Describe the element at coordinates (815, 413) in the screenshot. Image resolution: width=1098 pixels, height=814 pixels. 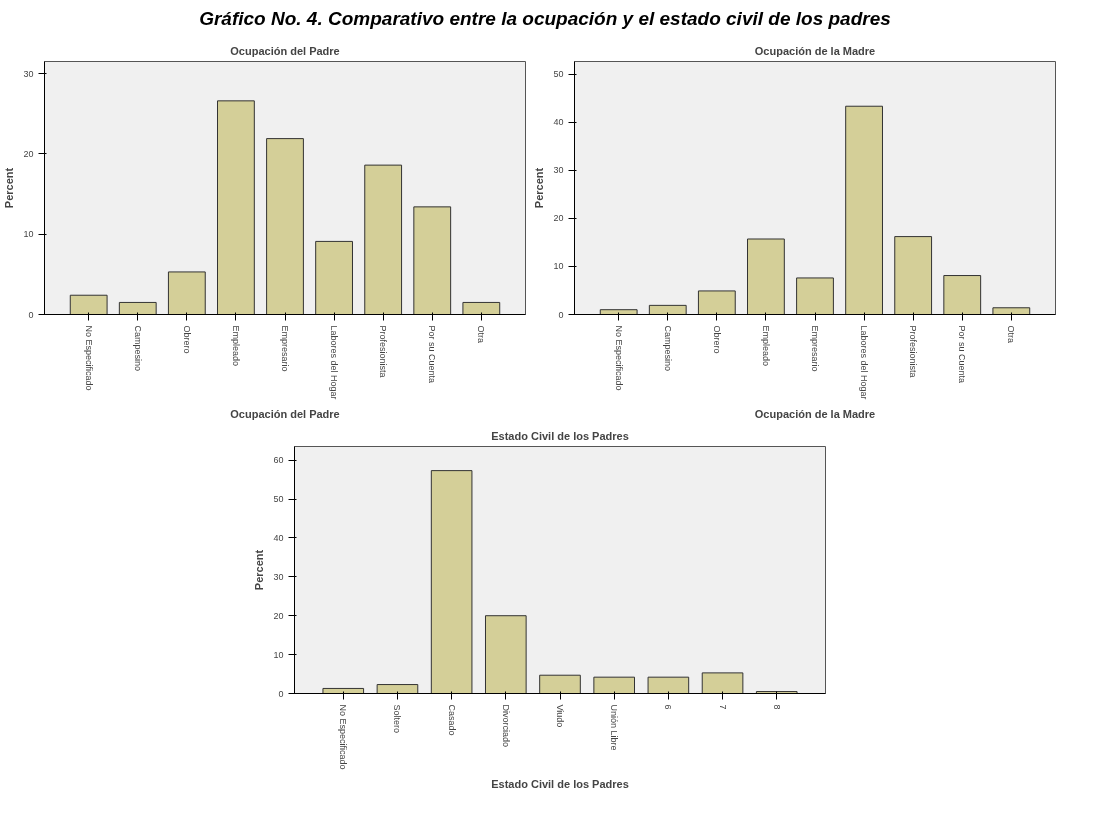
I see `x-axis-title: Ocupación de la Madre` at that location.